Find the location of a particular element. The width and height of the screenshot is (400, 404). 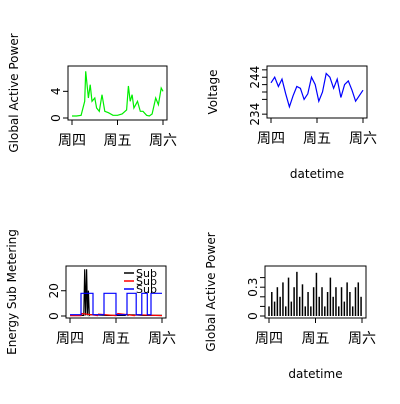

y-tick-label: 20 is located at coordinates (54, 290).